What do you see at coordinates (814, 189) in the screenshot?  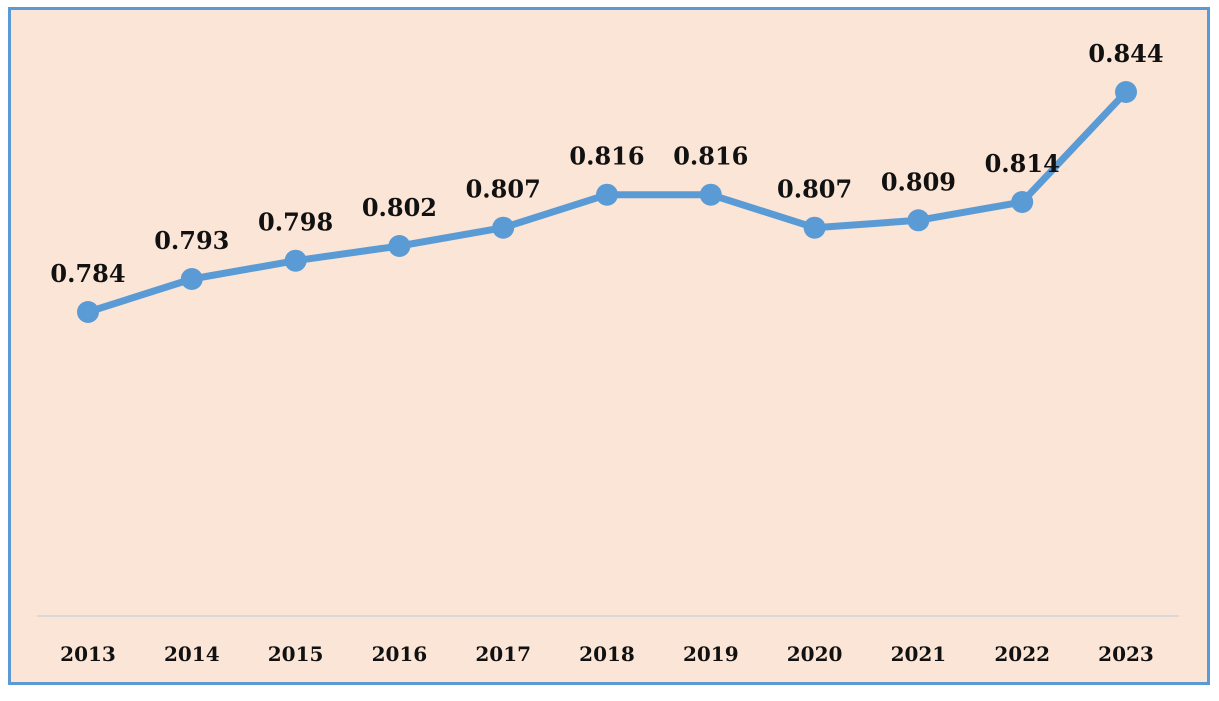 I see `data-label-2020: 0.807` at bounding box center [814, 189].